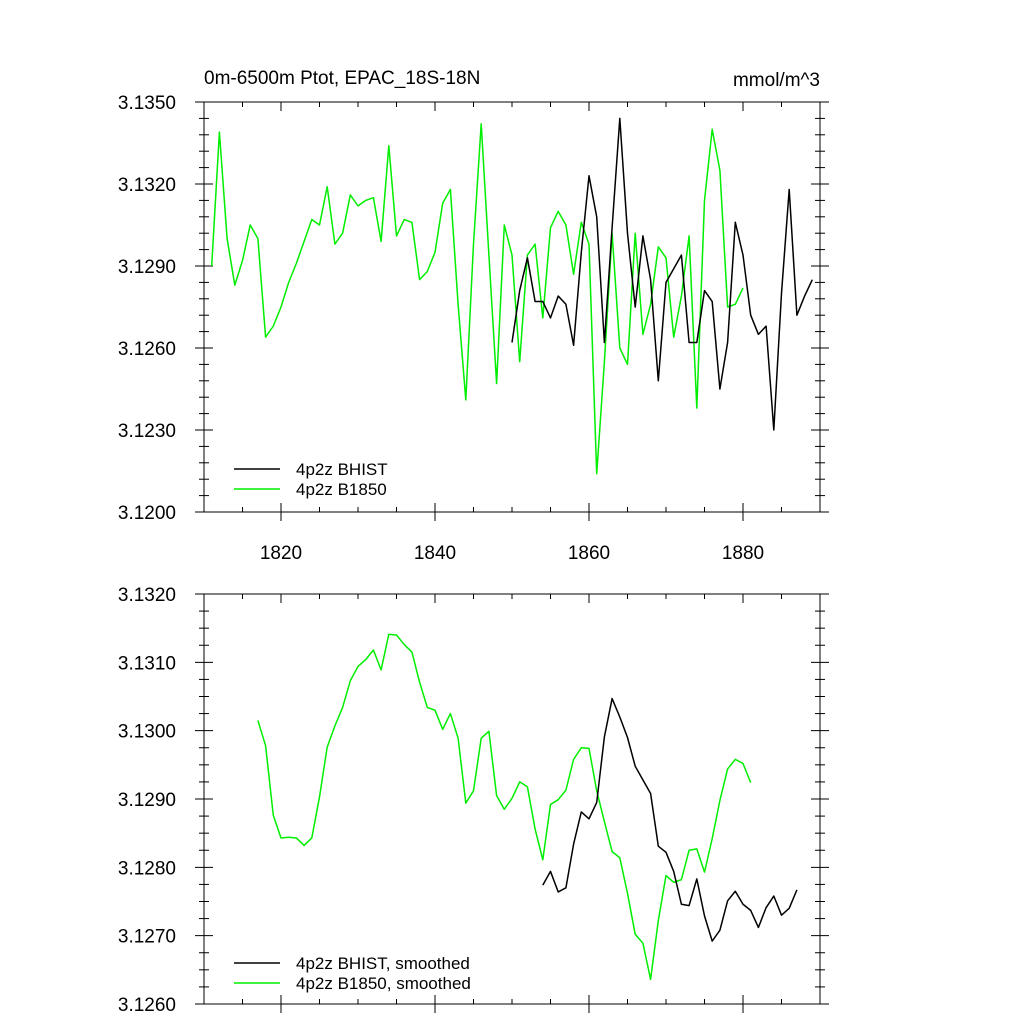 The width and height of the screenshot is (1024, 1024). I want to click on x-tick-label: 1840, so click(435, 553).